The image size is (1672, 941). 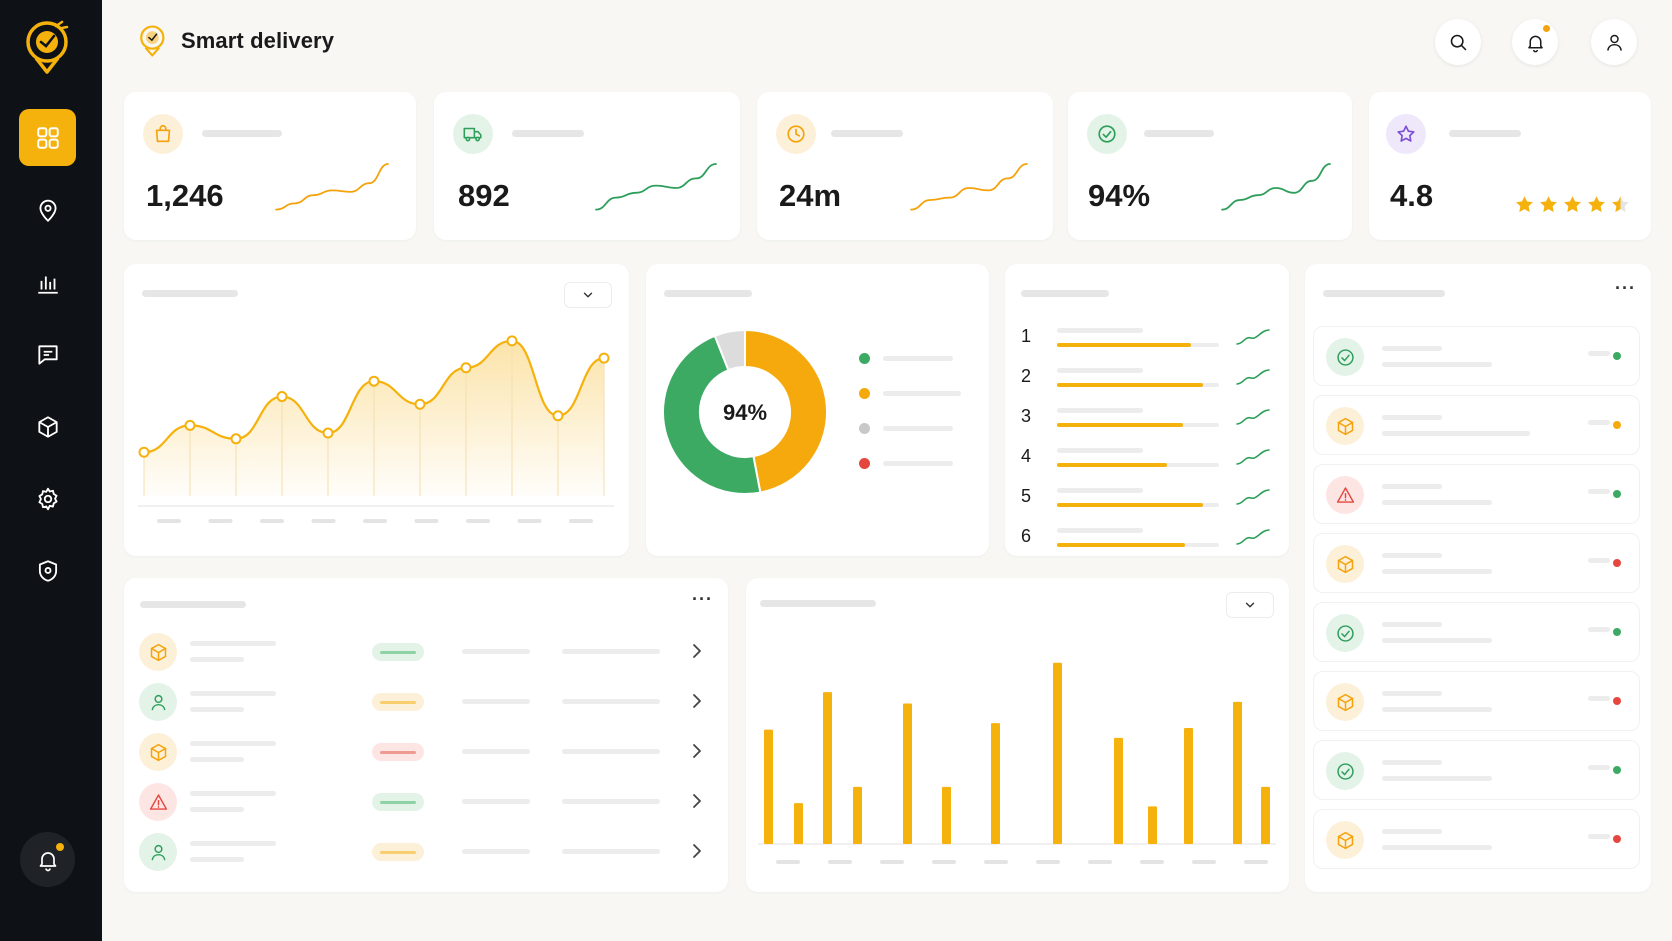 What do you see at coordinates (270, 166) in the screenshot?
I see `stat-card-orders: 1,246` at bounding box center [270, 166].